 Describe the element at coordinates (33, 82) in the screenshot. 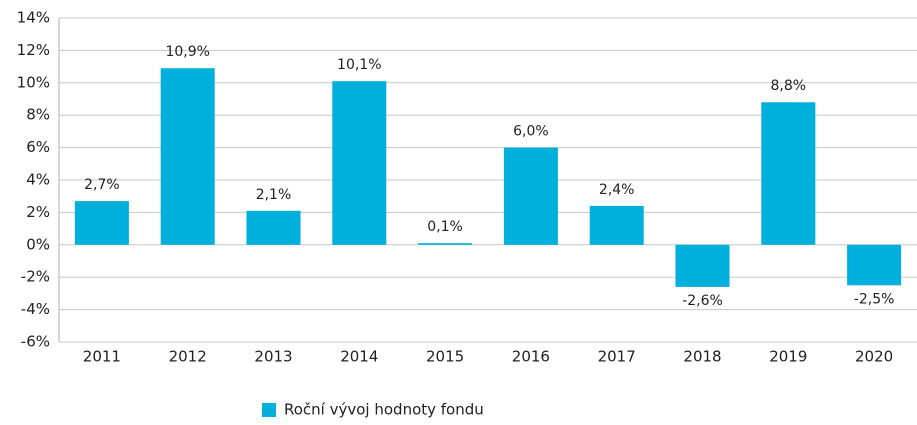

I see `y-tick-label: 10%` at that location.